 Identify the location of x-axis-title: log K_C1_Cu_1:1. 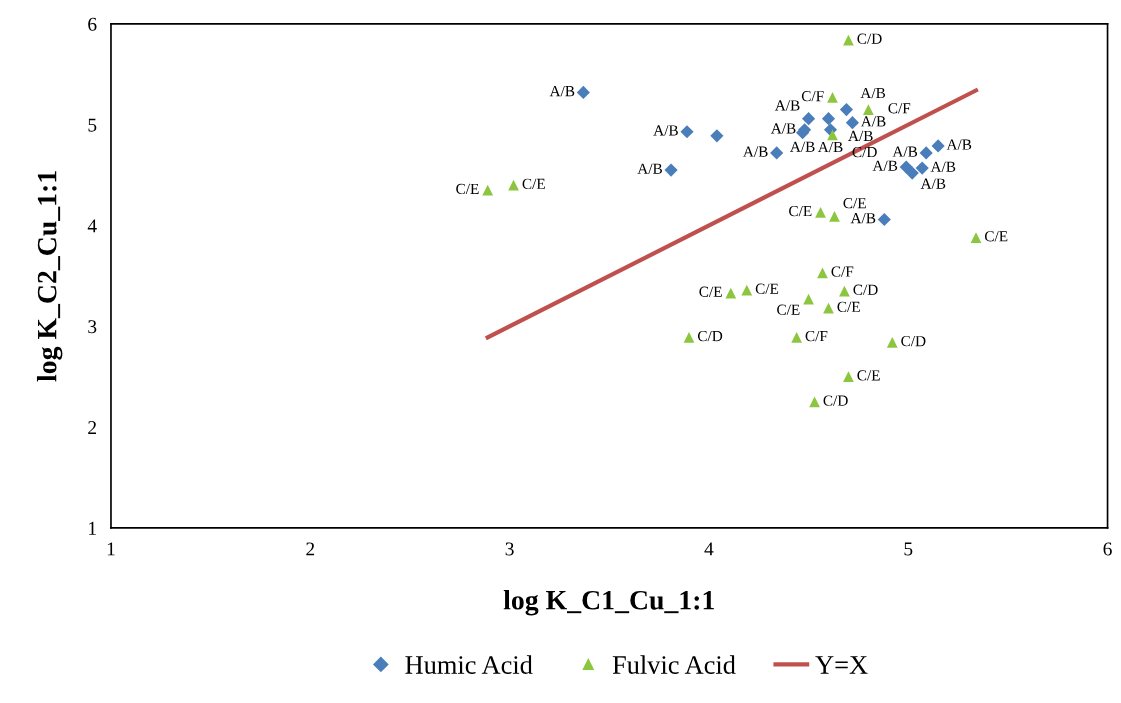
(608, 603).